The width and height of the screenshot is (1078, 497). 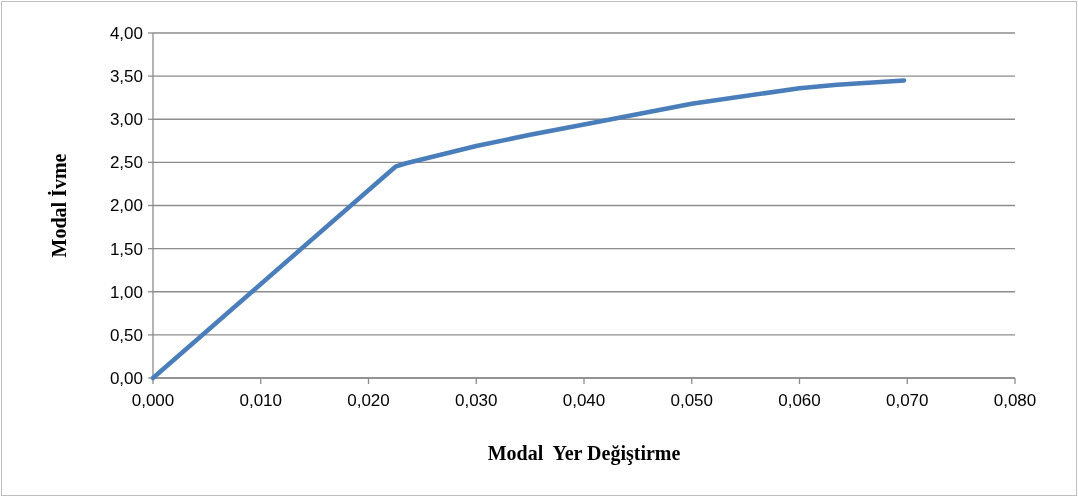 What do you see at coordinates (692, 400) in the screenshot?
I see `x-tick-label: 0,050` at bounding box center [692, 400].